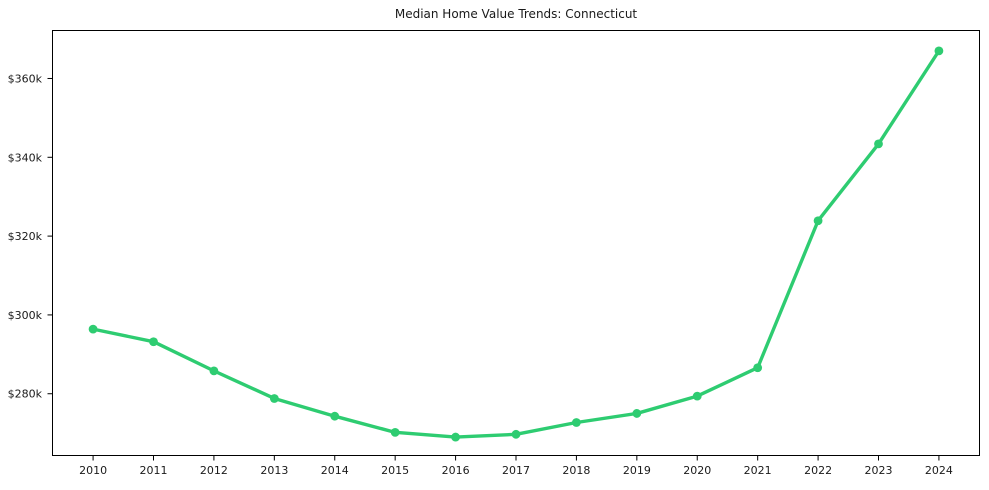 Image resolution: width=989 pixels, height=490 pixels. What do you see at coordinates (335, 416) in the screenshot?
I see `data-point-2014` at bounding box center [335, 416].